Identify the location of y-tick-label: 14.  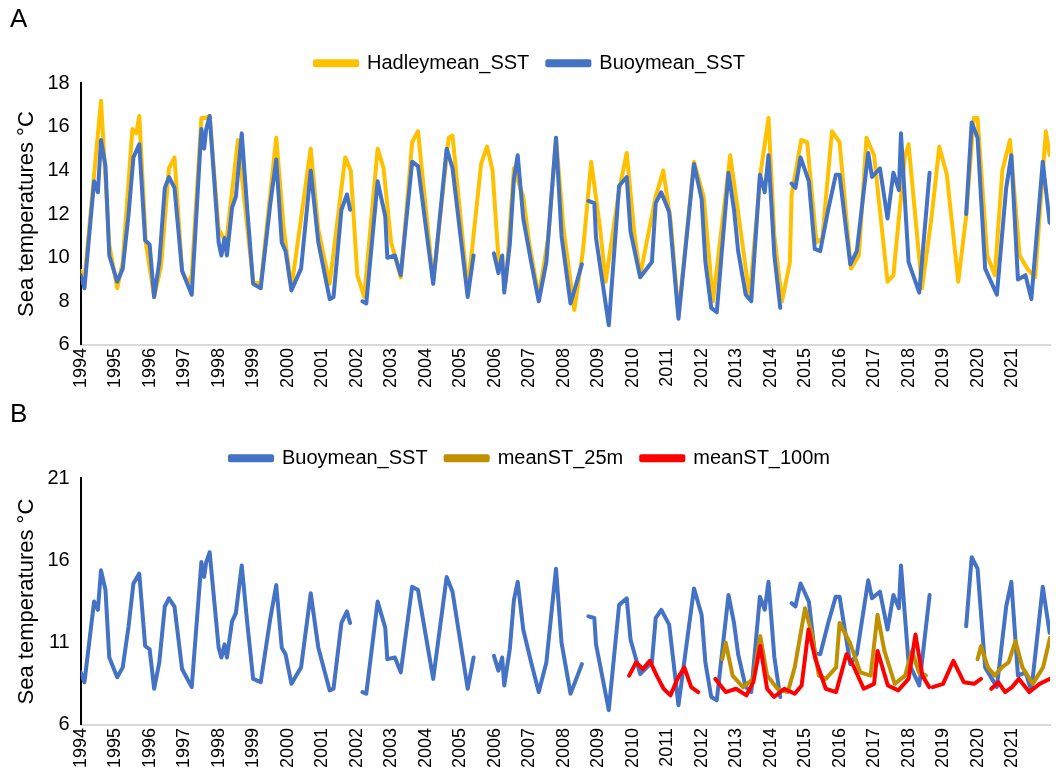
(58, 168).